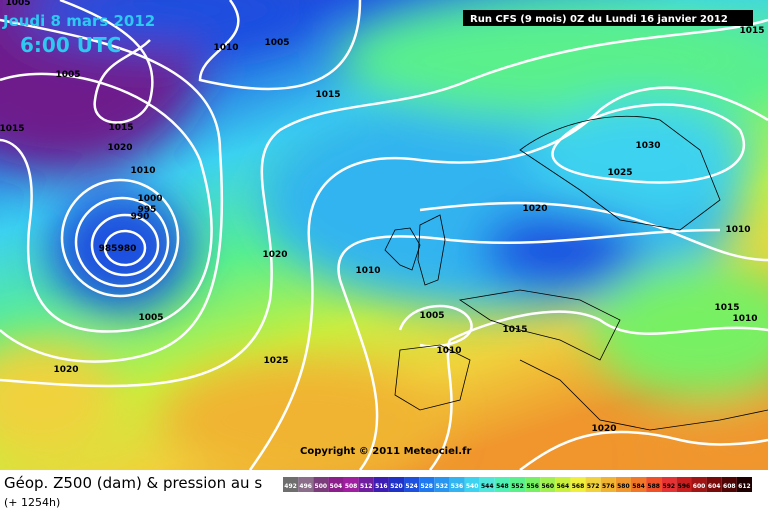 Image resolution: width=768 pixels, height=512 pixels. I want to click on scale-label: 532, so click(442, 486).